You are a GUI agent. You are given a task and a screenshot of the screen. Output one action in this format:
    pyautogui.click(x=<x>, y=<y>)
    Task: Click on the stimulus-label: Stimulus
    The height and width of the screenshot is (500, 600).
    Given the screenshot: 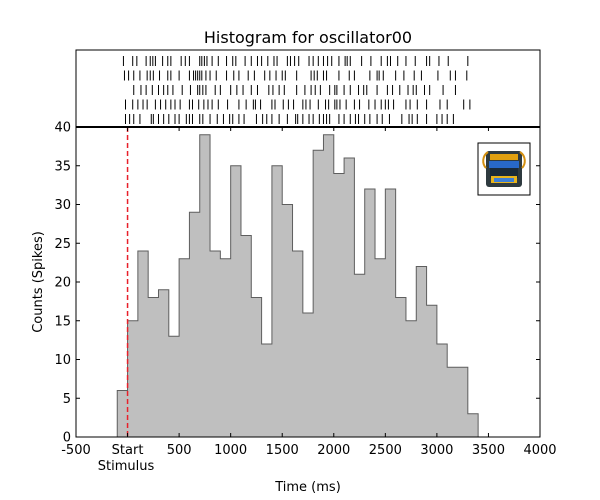 What is the action you would take?
    pyautogui.click(x=126, y=466)
    